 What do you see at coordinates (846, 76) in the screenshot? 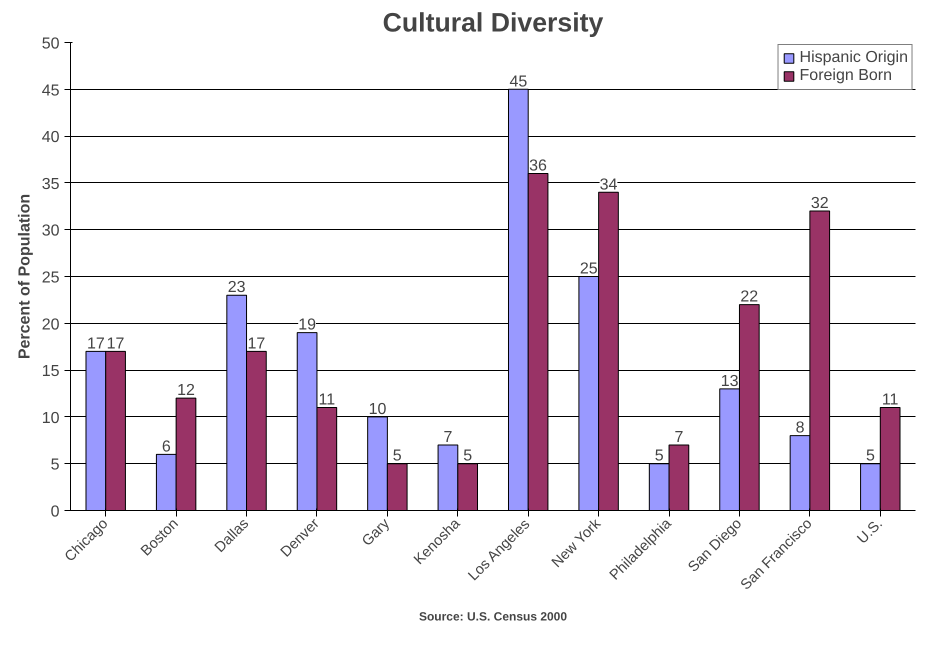
I see `legend-label: Foreign Born` at bounding box center [846, 76].